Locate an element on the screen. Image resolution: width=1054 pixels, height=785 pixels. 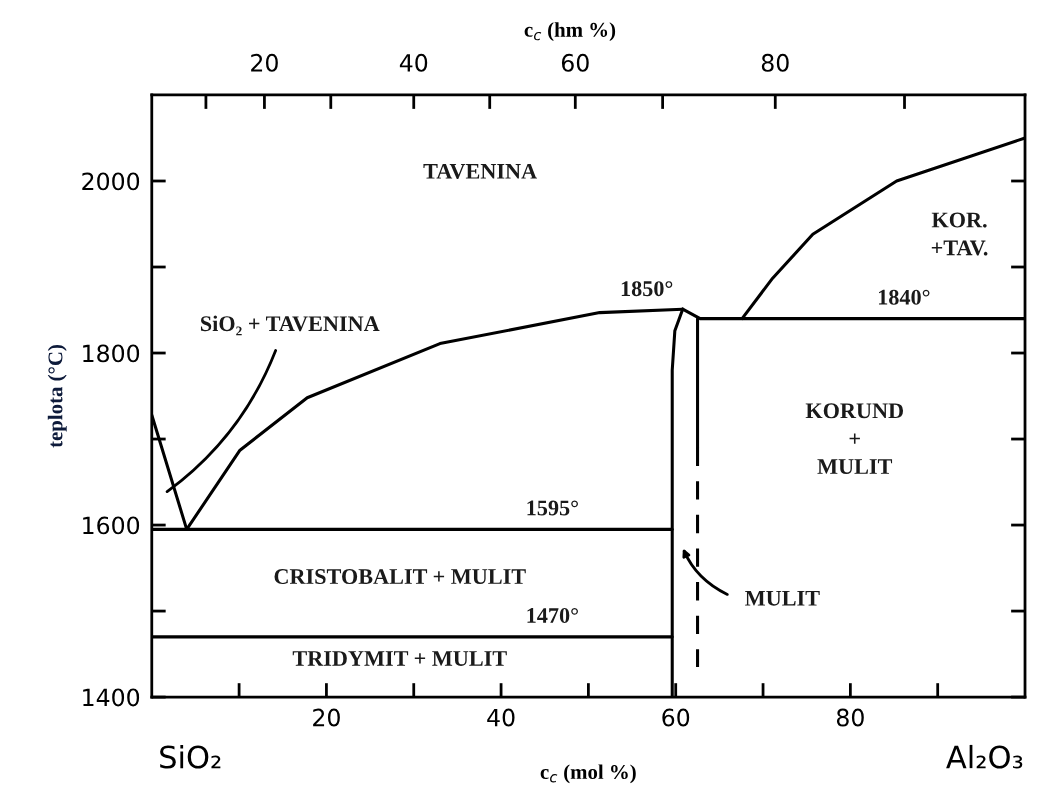
y-tick-label: 1400 is located at coordinates (111, 697).